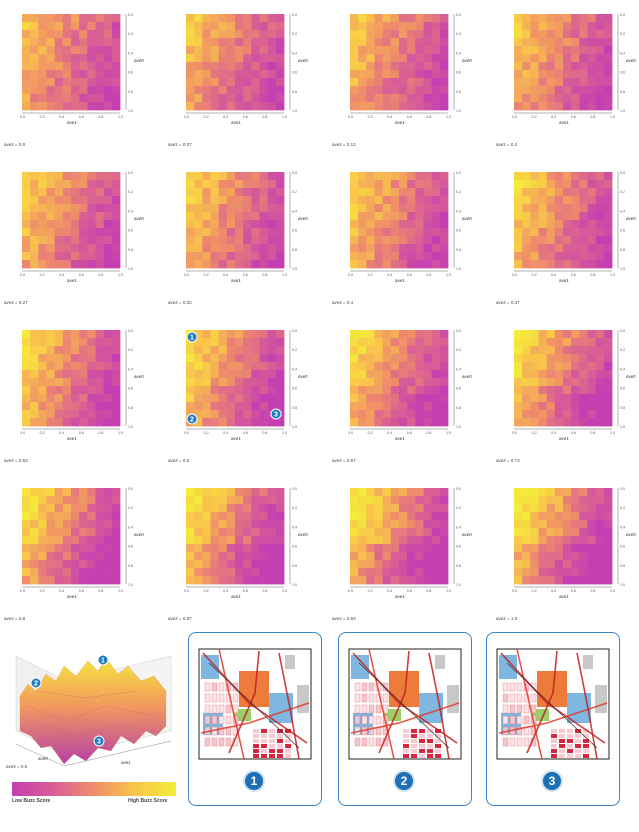  I want to click on y-tick-label: 0.6, so click(622, 547).